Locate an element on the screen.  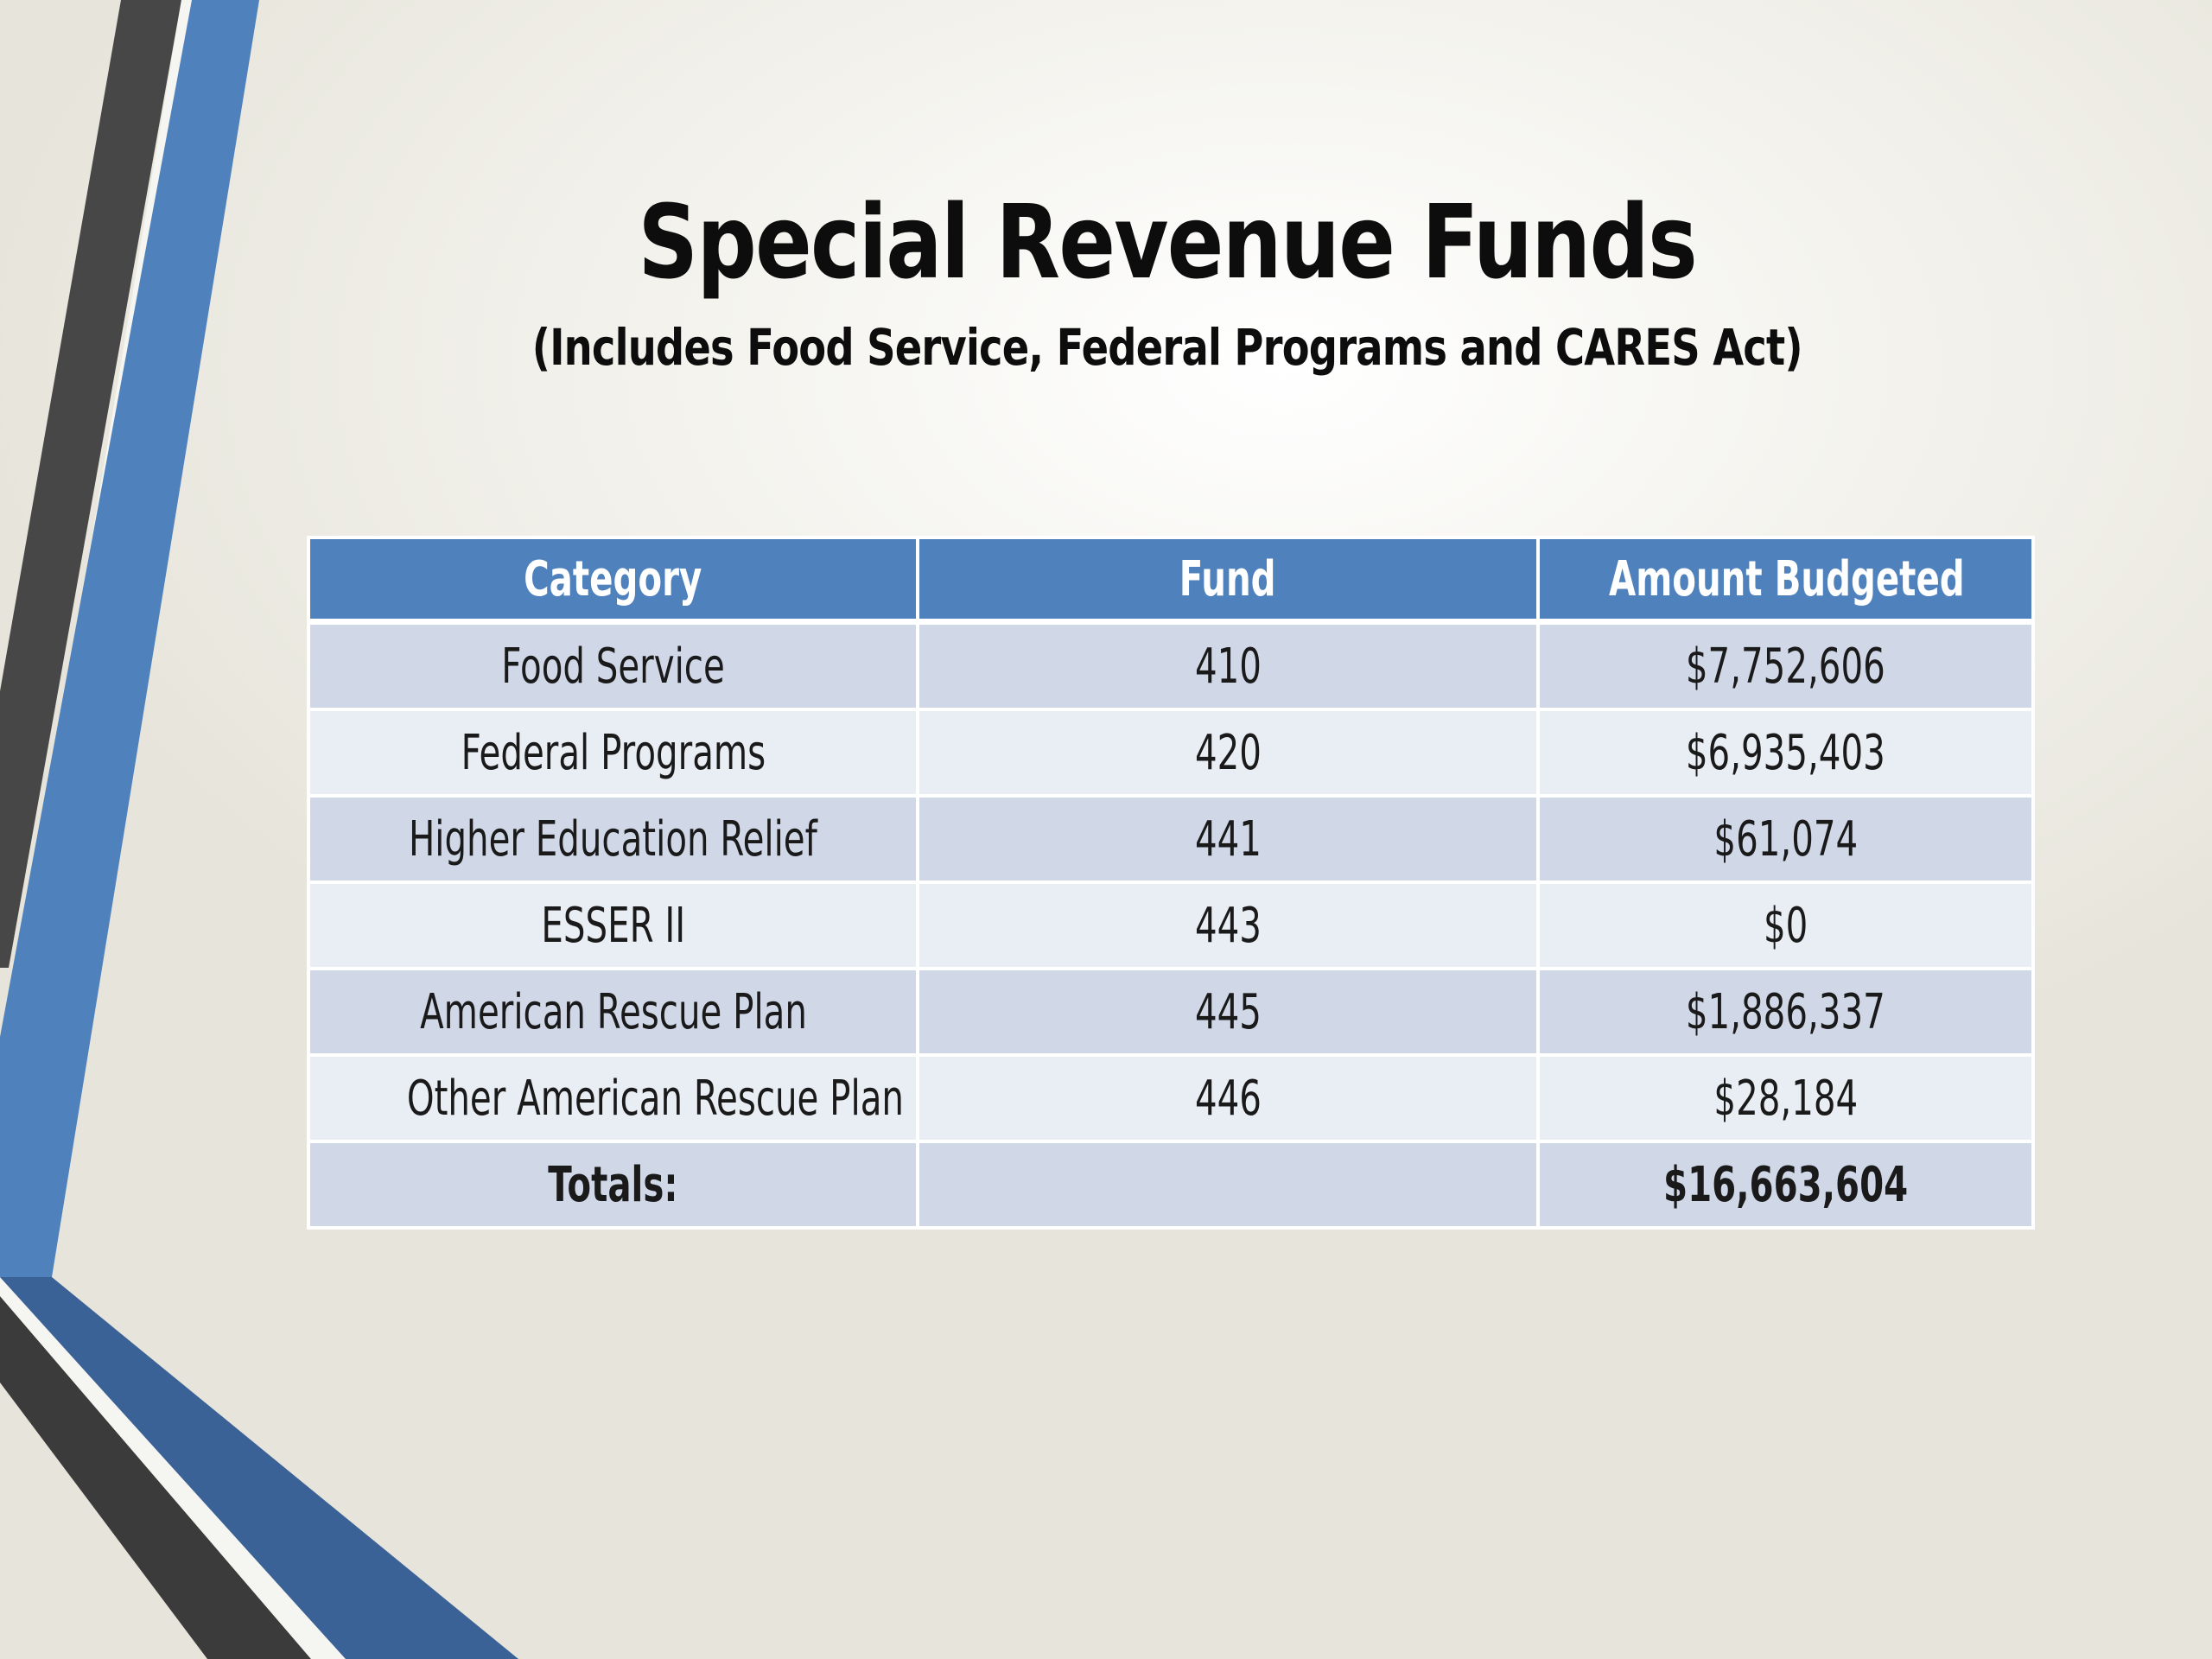
table-row: Food Service 410 $7,752,606 is located at coordinates (1171, 665).